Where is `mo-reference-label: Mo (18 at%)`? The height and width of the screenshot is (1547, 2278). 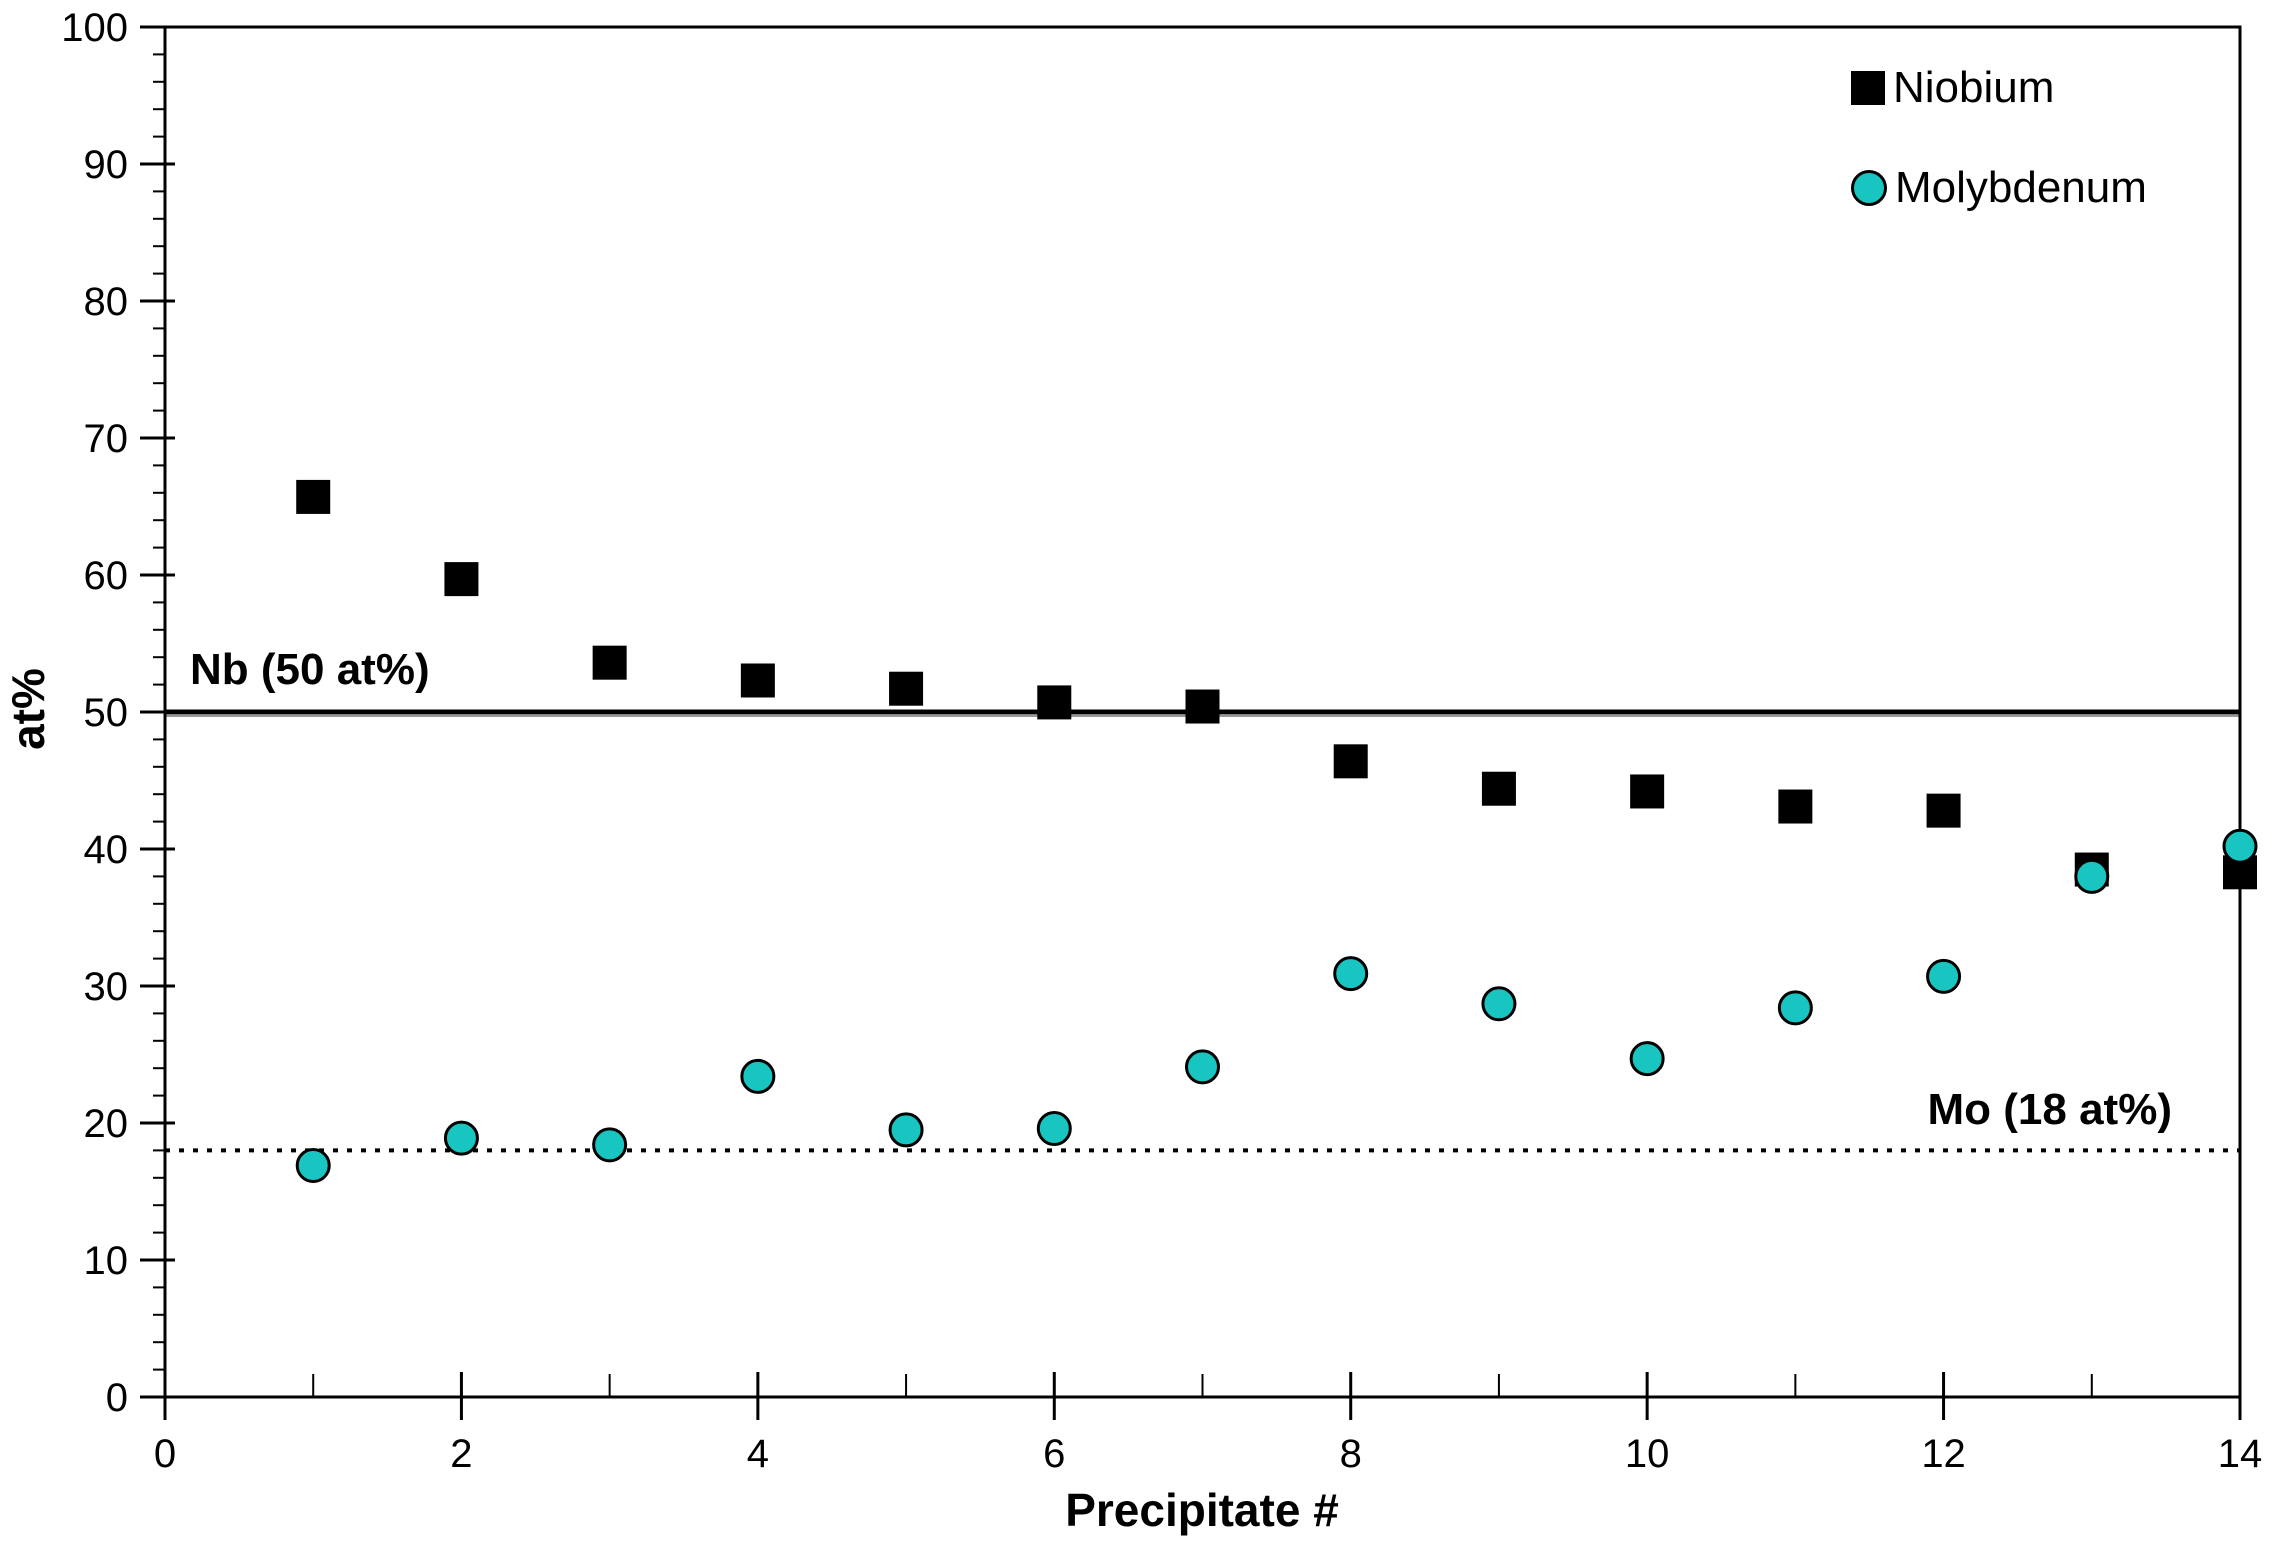 mo-reference-label: Mo (18 at%) is located at coordinates (2049, 1109).